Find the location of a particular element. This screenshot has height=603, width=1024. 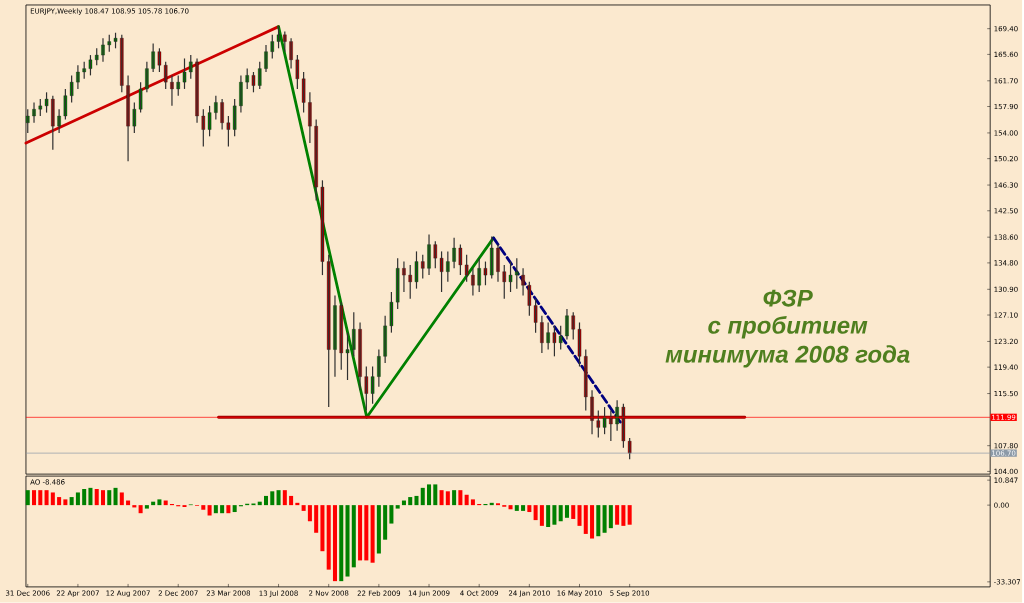

annotation: с пробитием is located at coordinates (788, 327).